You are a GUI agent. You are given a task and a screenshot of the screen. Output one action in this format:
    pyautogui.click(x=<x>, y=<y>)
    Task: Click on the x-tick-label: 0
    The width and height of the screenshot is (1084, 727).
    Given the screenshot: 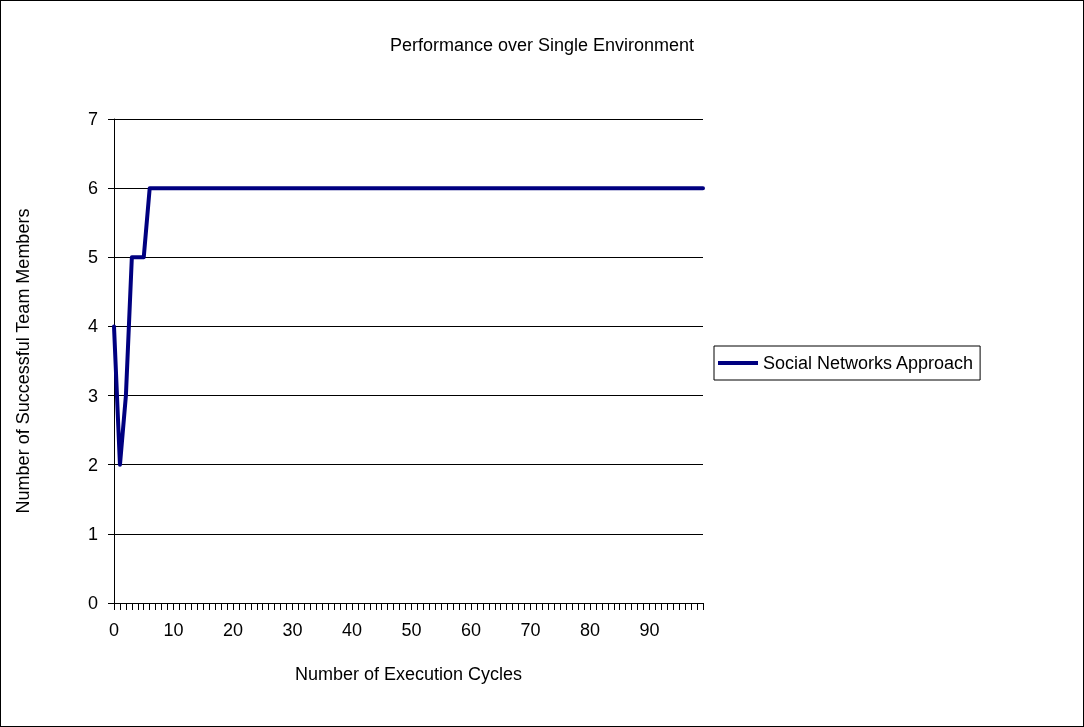 What is the action you would take?
    pyautogui.click(x=114, y=630)
    